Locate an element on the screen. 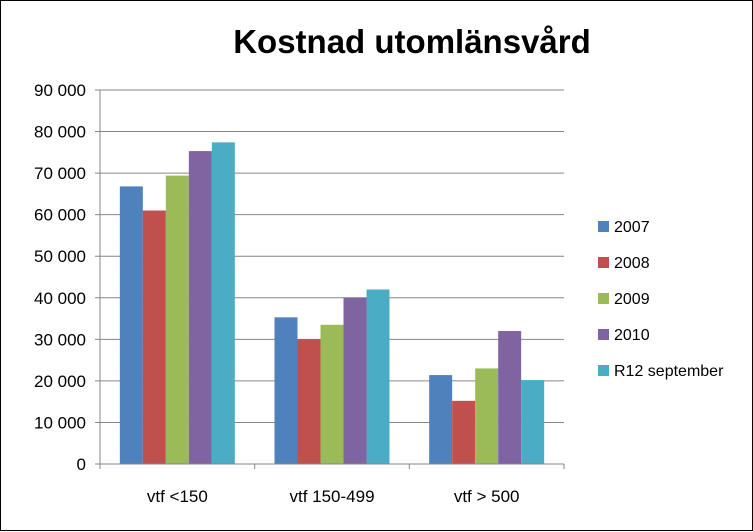 The width and height of the screenshot is (753, 532). legend-label: 2007 is located at coordinates (632, 227).